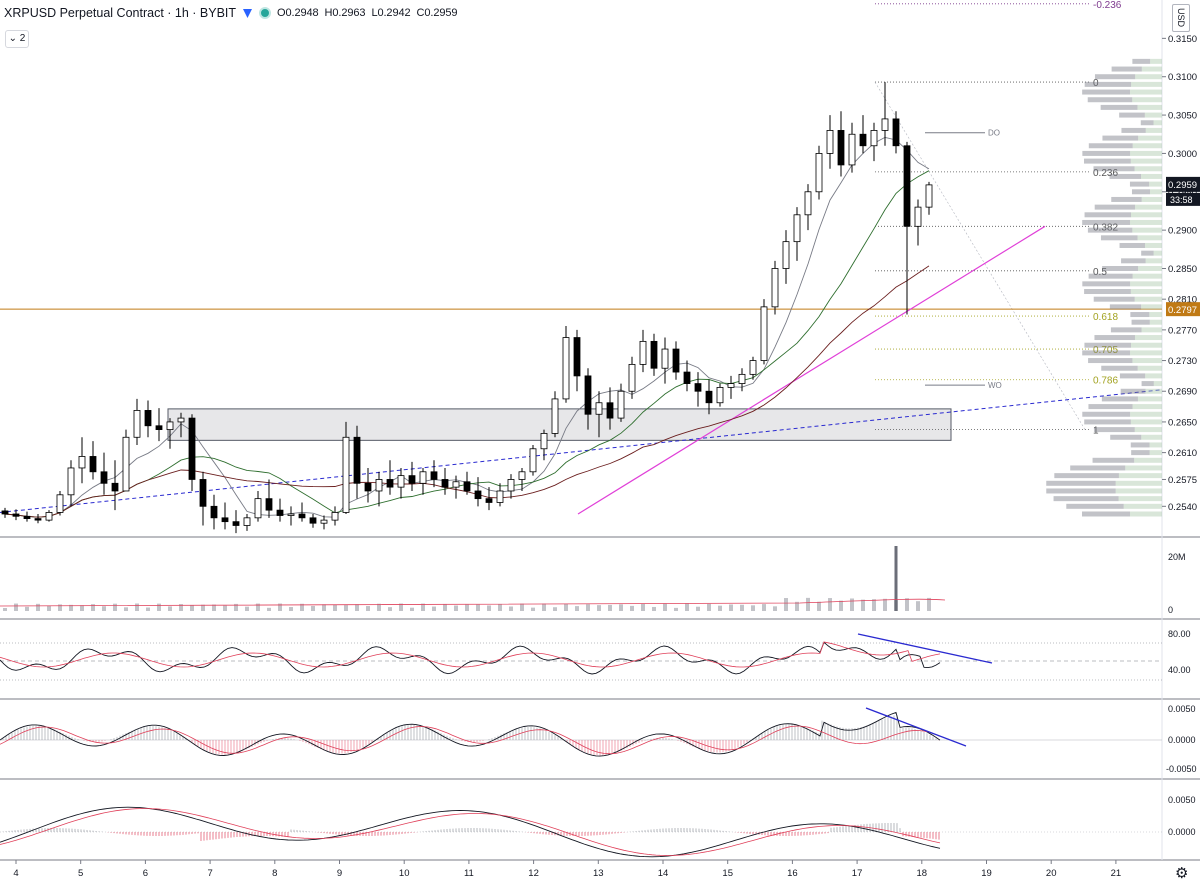 This screenshot has width=1200, height=890. I want to click on time-tick-label: 14, so click(663, 873).